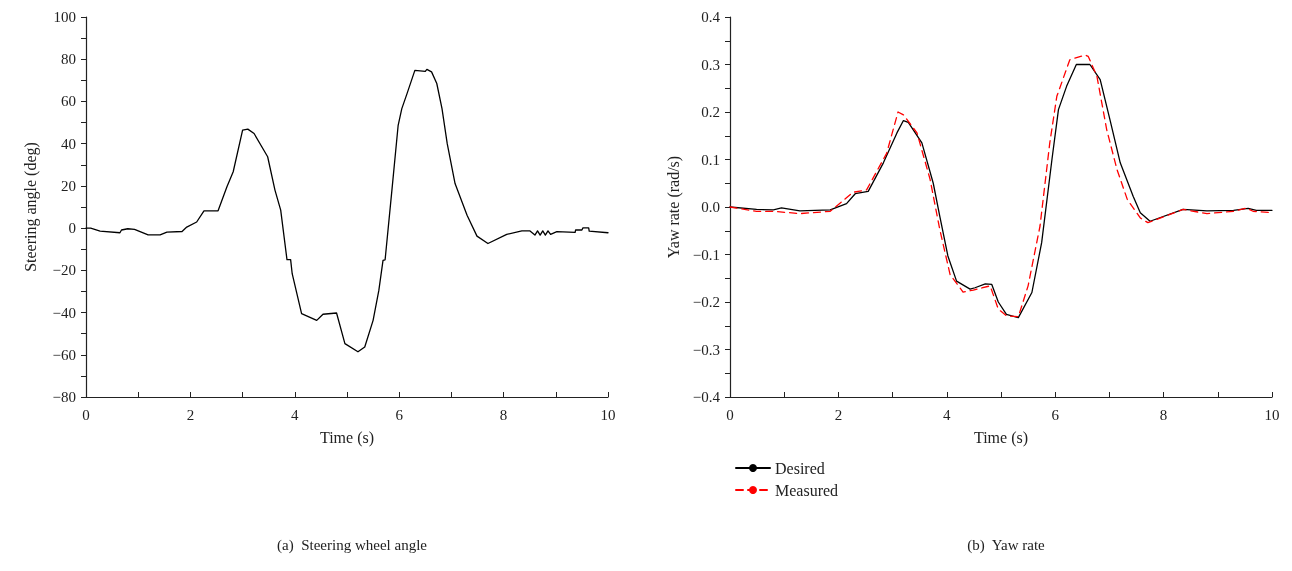 This screenshot has height=571, width=1292. What do you see at coordinates (64, 354) in the screenshot?
I see `y-tick-label: −60` at bounding box center [64, 354].